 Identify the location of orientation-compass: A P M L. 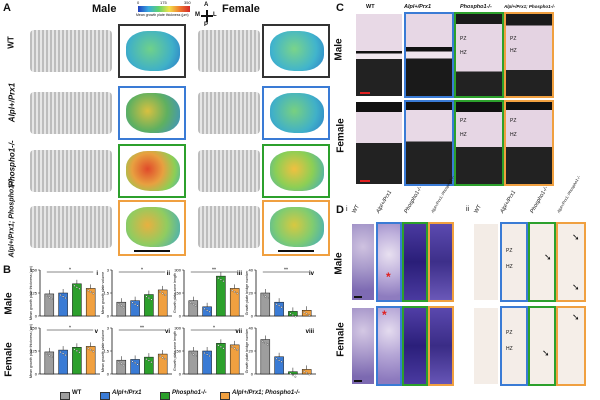
(207, 15).